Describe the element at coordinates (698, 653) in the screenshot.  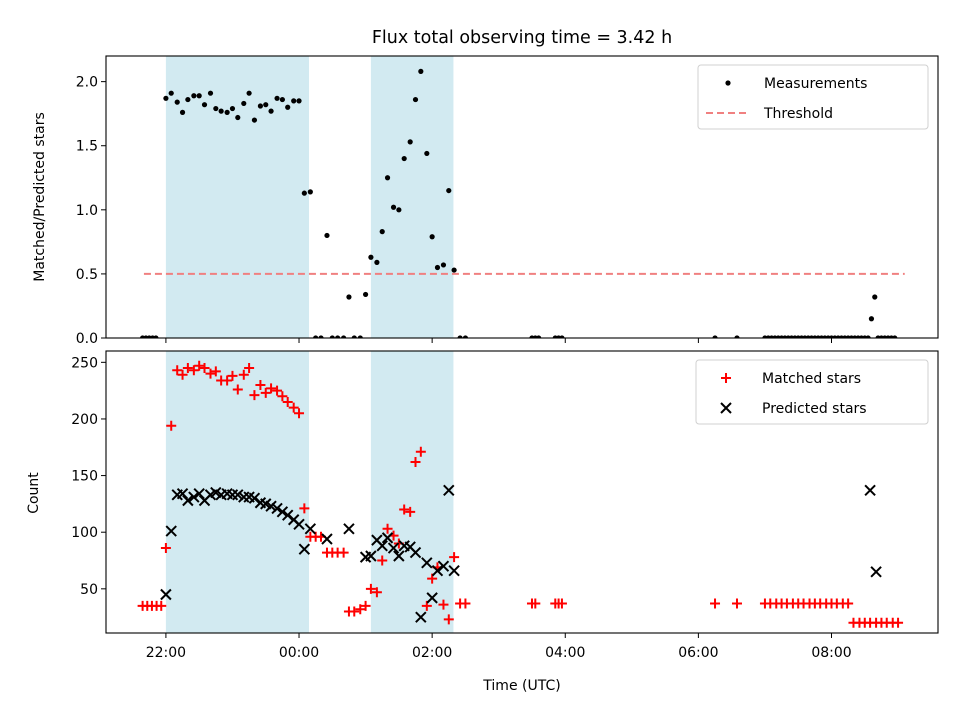
I see `x-tick-label: 06:00` at that location.